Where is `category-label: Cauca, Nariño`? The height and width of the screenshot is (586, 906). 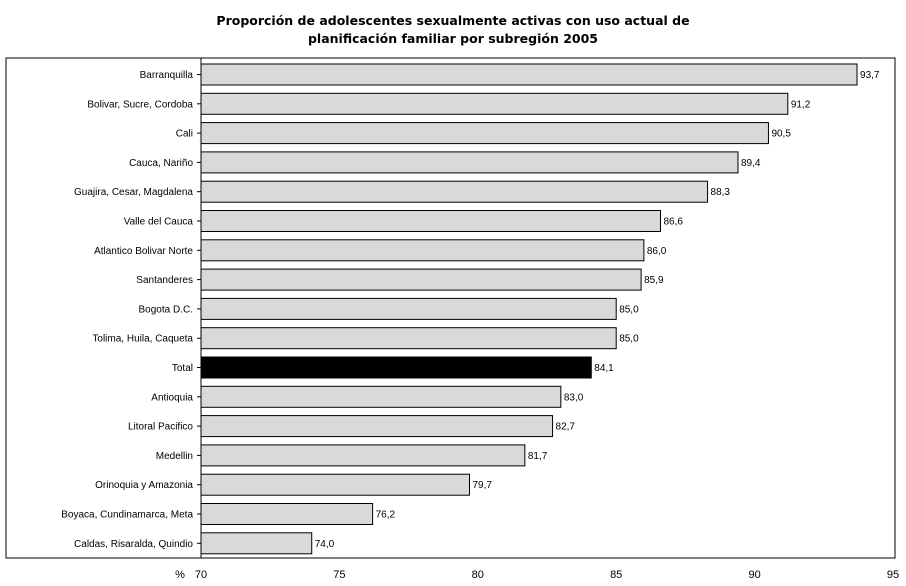 category-label: Cauca, Nariño is located at coordinates (161, 163).